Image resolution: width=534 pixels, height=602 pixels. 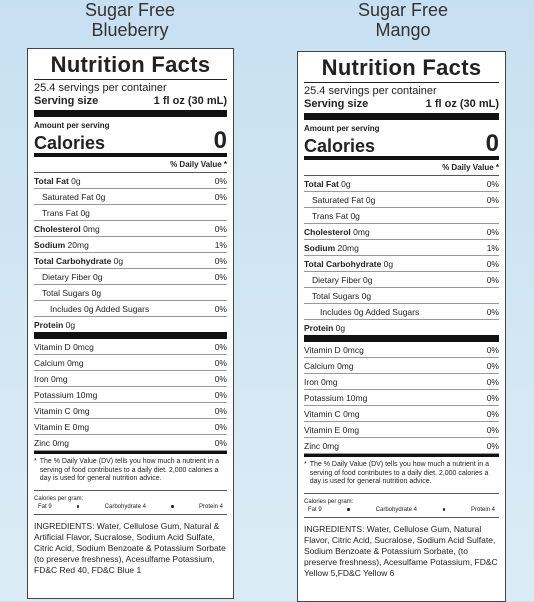 What do you see at coordinates (130, 379) in the screenshot?
I see `nutrient-row: Iron 0mg 0%` at bounding box center [130, 379].